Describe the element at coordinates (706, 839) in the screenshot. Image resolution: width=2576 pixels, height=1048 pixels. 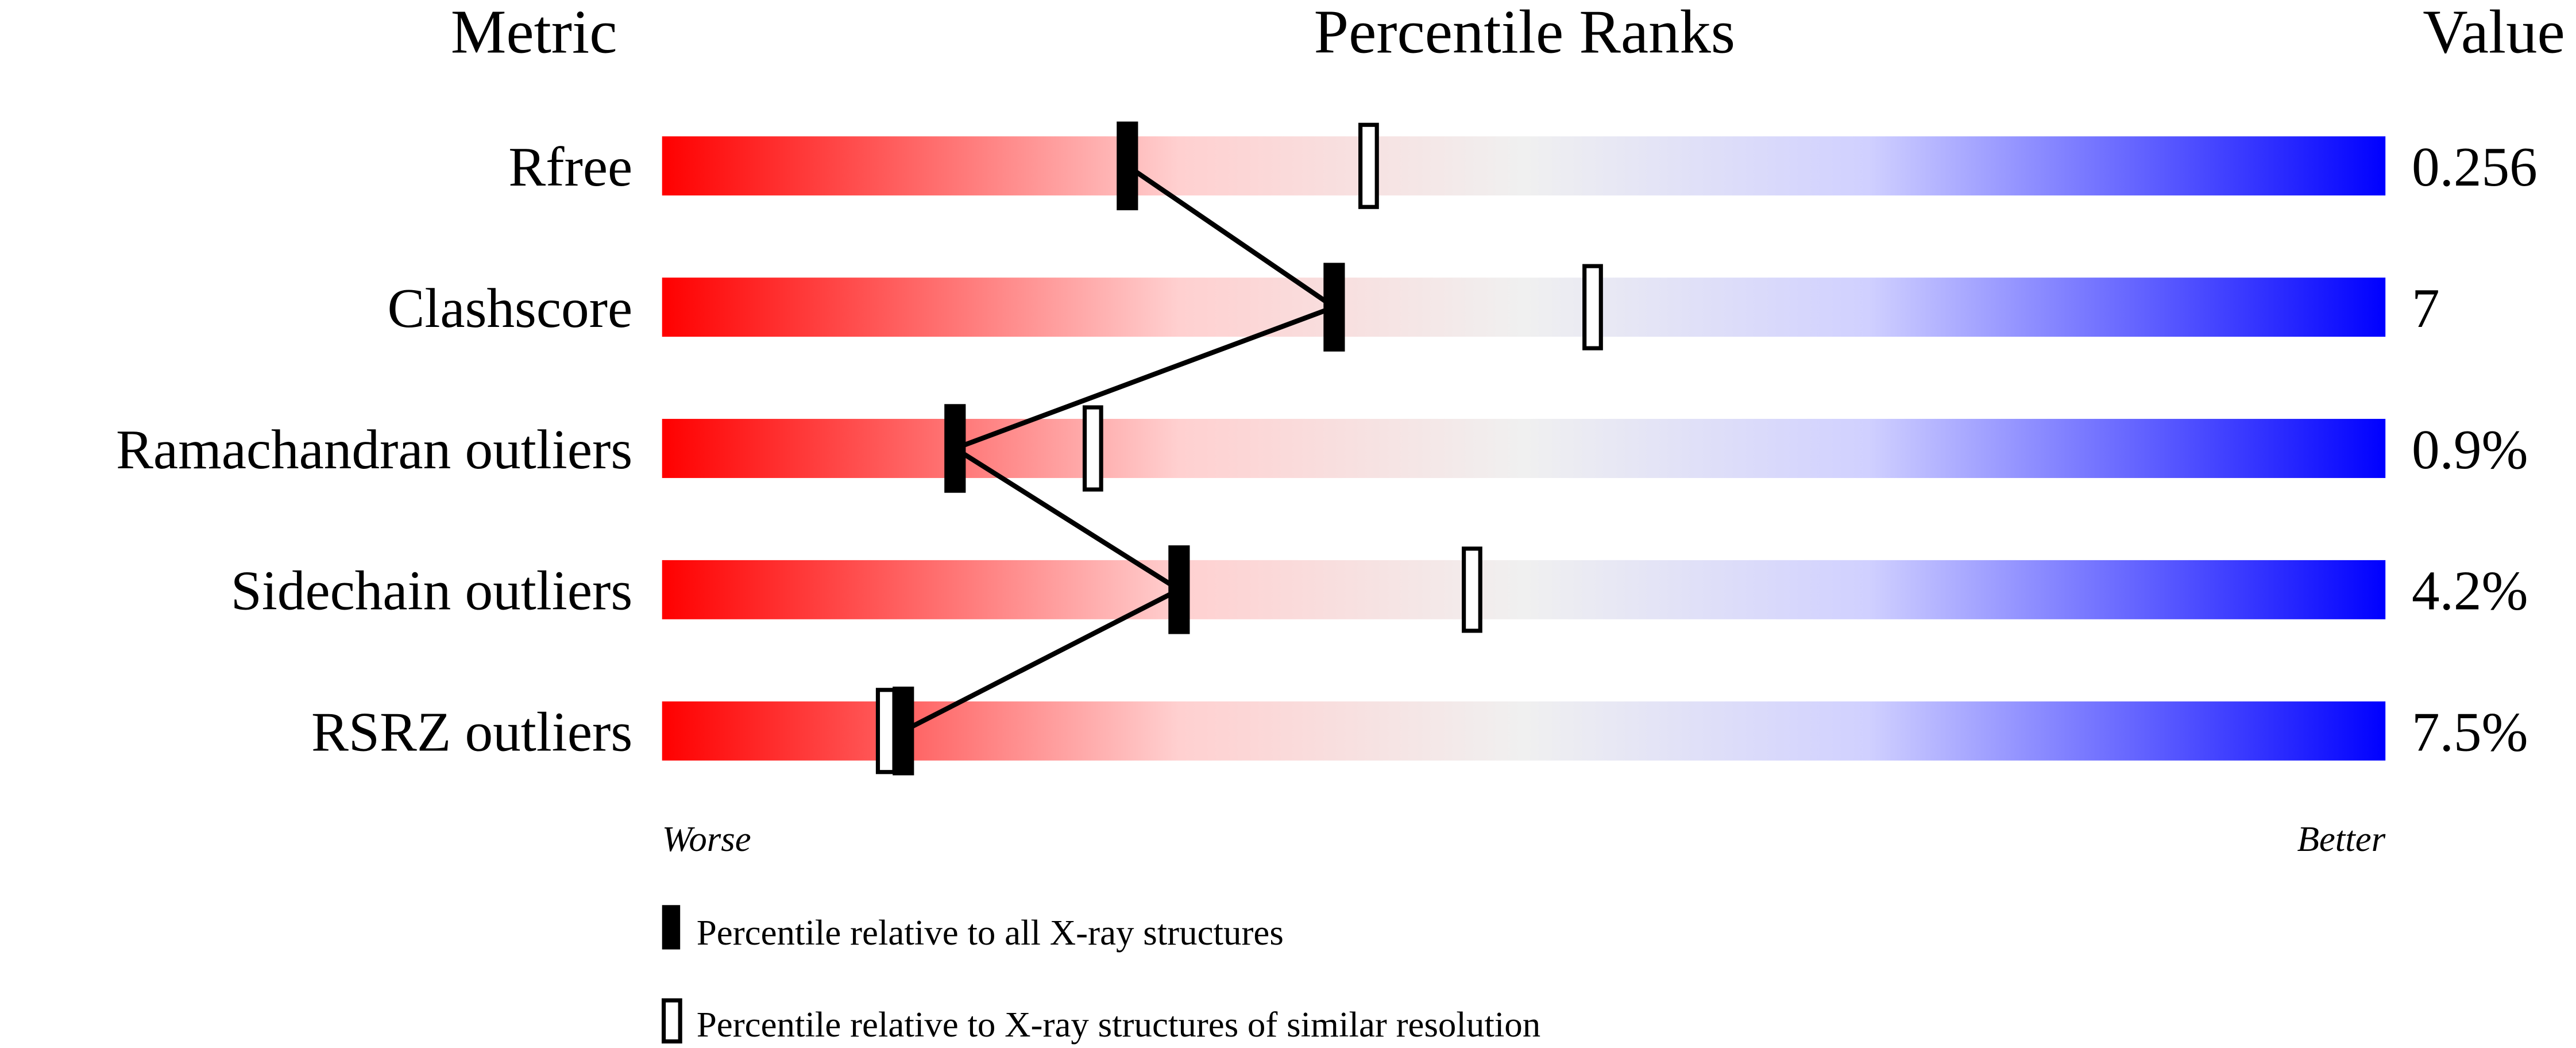
I see `axis-label-worse: Worse` at that location.